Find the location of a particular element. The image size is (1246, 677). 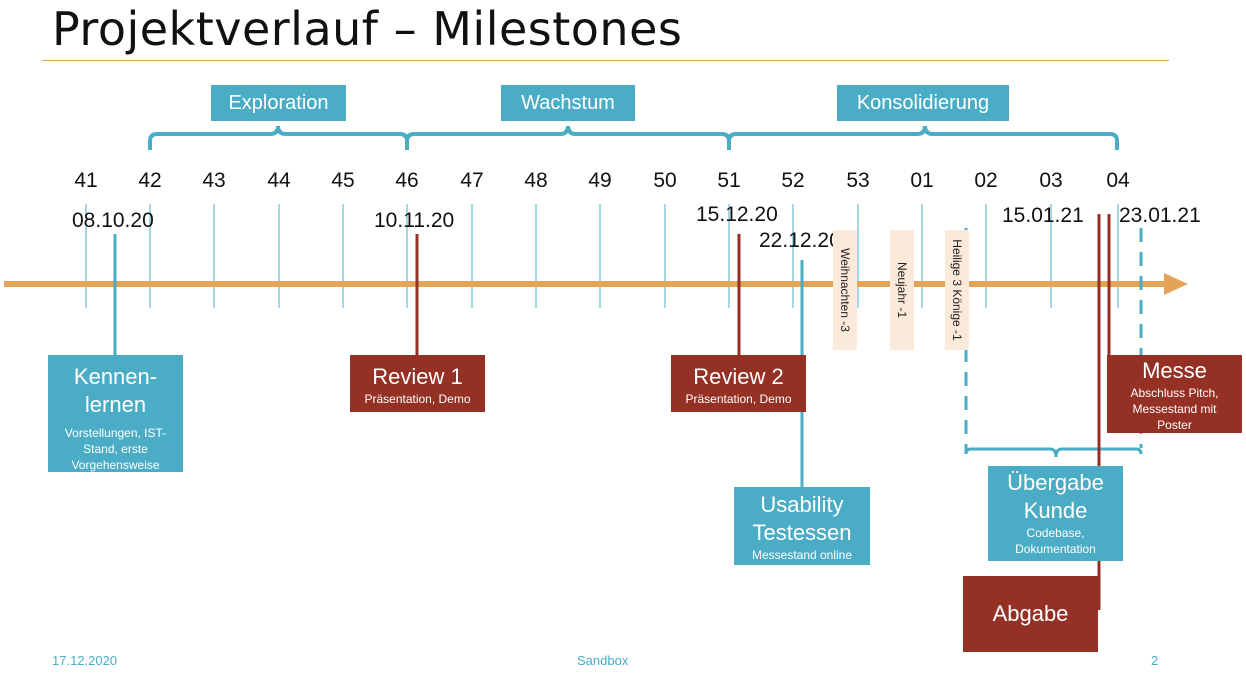

date-review2: 15.12.20 is located at coordinates (737, 214).